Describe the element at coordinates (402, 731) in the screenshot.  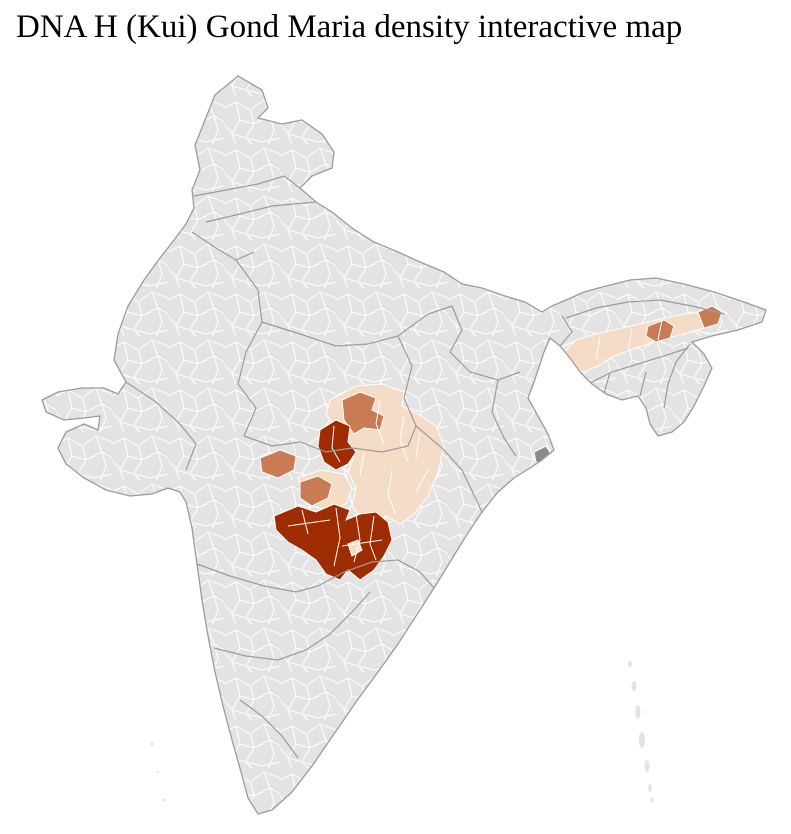
I see `islands` at that location.